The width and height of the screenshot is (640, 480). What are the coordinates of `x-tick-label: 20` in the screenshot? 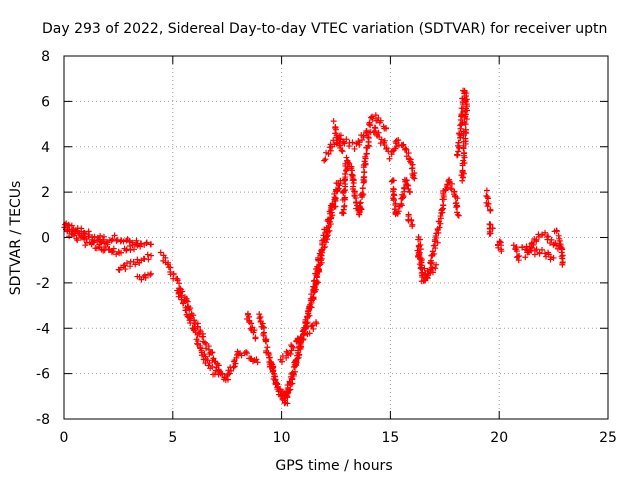 It's located at (499, 438).